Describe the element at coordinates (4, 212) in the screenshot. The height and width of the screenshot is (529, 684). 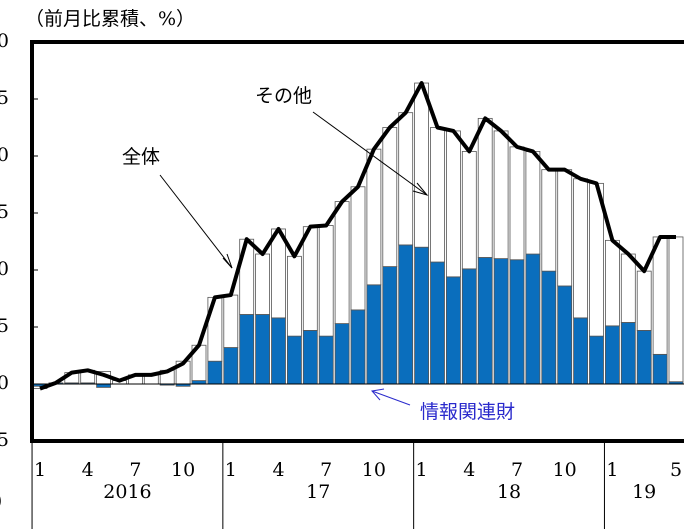
I see `y-tick-label: 15` at that location.